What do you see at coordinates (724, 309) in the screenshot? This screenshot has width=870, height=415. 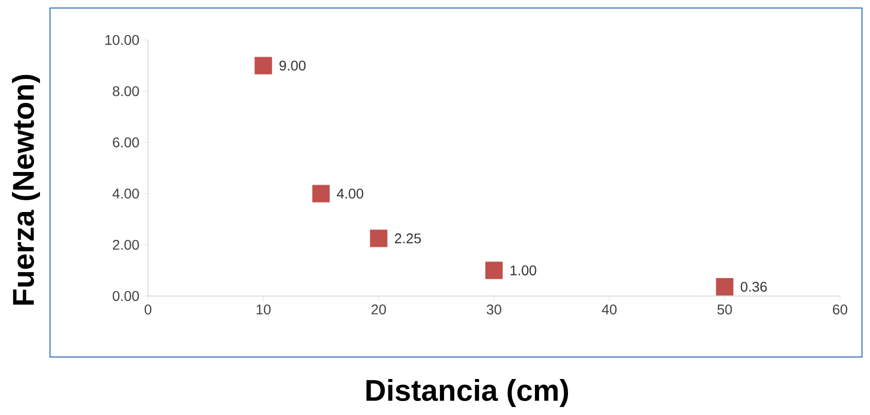 I see `x-tick-label: 50` at bounding box center [724, 309].